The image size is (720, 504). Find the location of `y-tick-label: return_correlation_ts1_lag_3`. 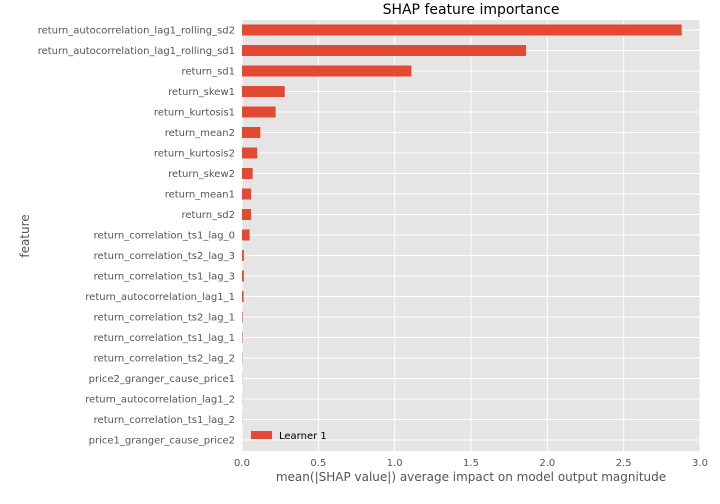

y-tick-label: return_correlation_ts1_lag_3 is located at coordinates (164, 277).